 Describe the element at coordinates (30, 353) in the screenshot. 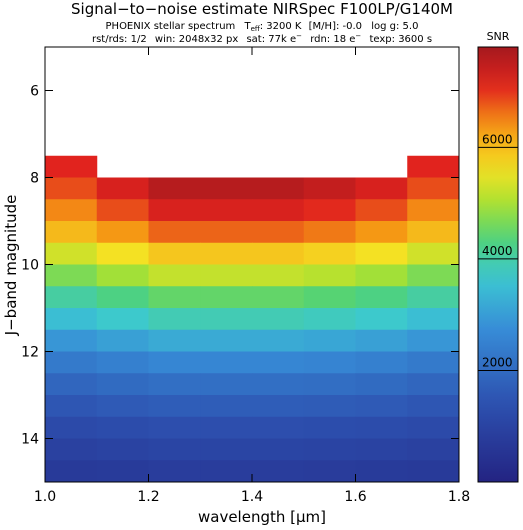

I see `y-tick-label: 12` at that location.